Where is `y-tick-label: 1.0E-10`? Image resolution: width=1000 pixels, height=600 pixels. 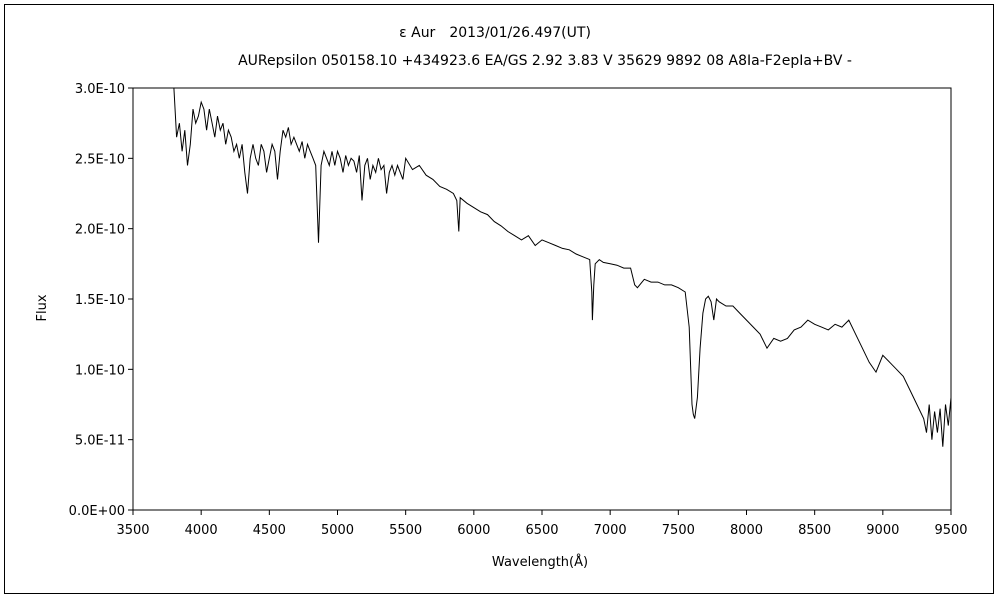 y-tick-label: 1.0E-10 is located at coordinates (100, 370).